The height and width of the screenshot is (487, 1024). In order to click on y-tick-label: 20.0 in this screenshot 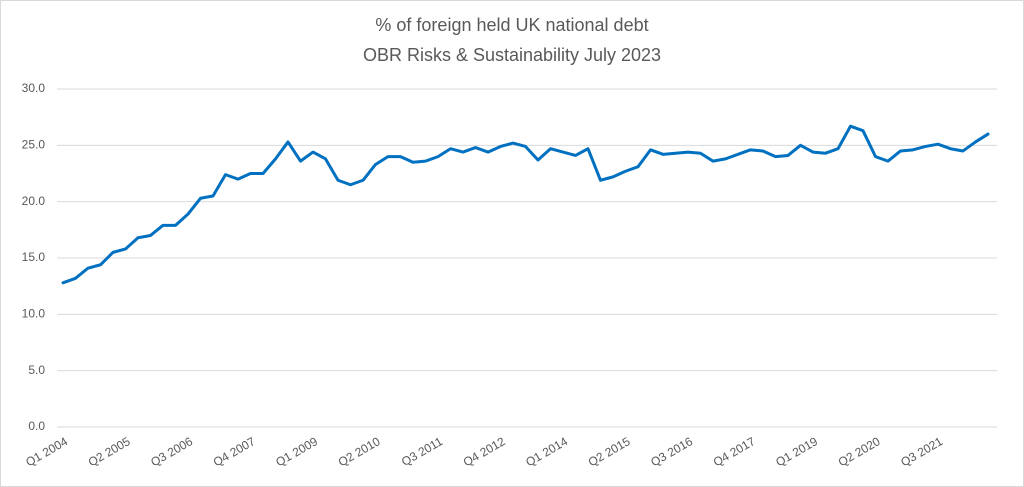, I will do `click(34, 201)`.